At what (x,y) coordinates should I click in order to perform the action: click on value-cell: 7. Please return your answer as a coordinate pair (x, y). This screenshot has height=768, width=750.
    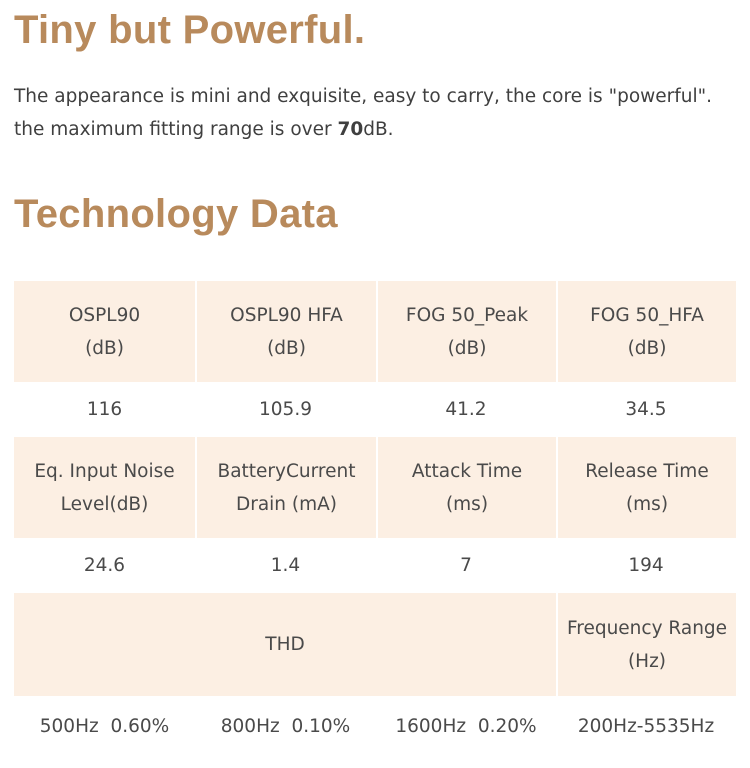
    Looking at the image, I should click on (466, 565).